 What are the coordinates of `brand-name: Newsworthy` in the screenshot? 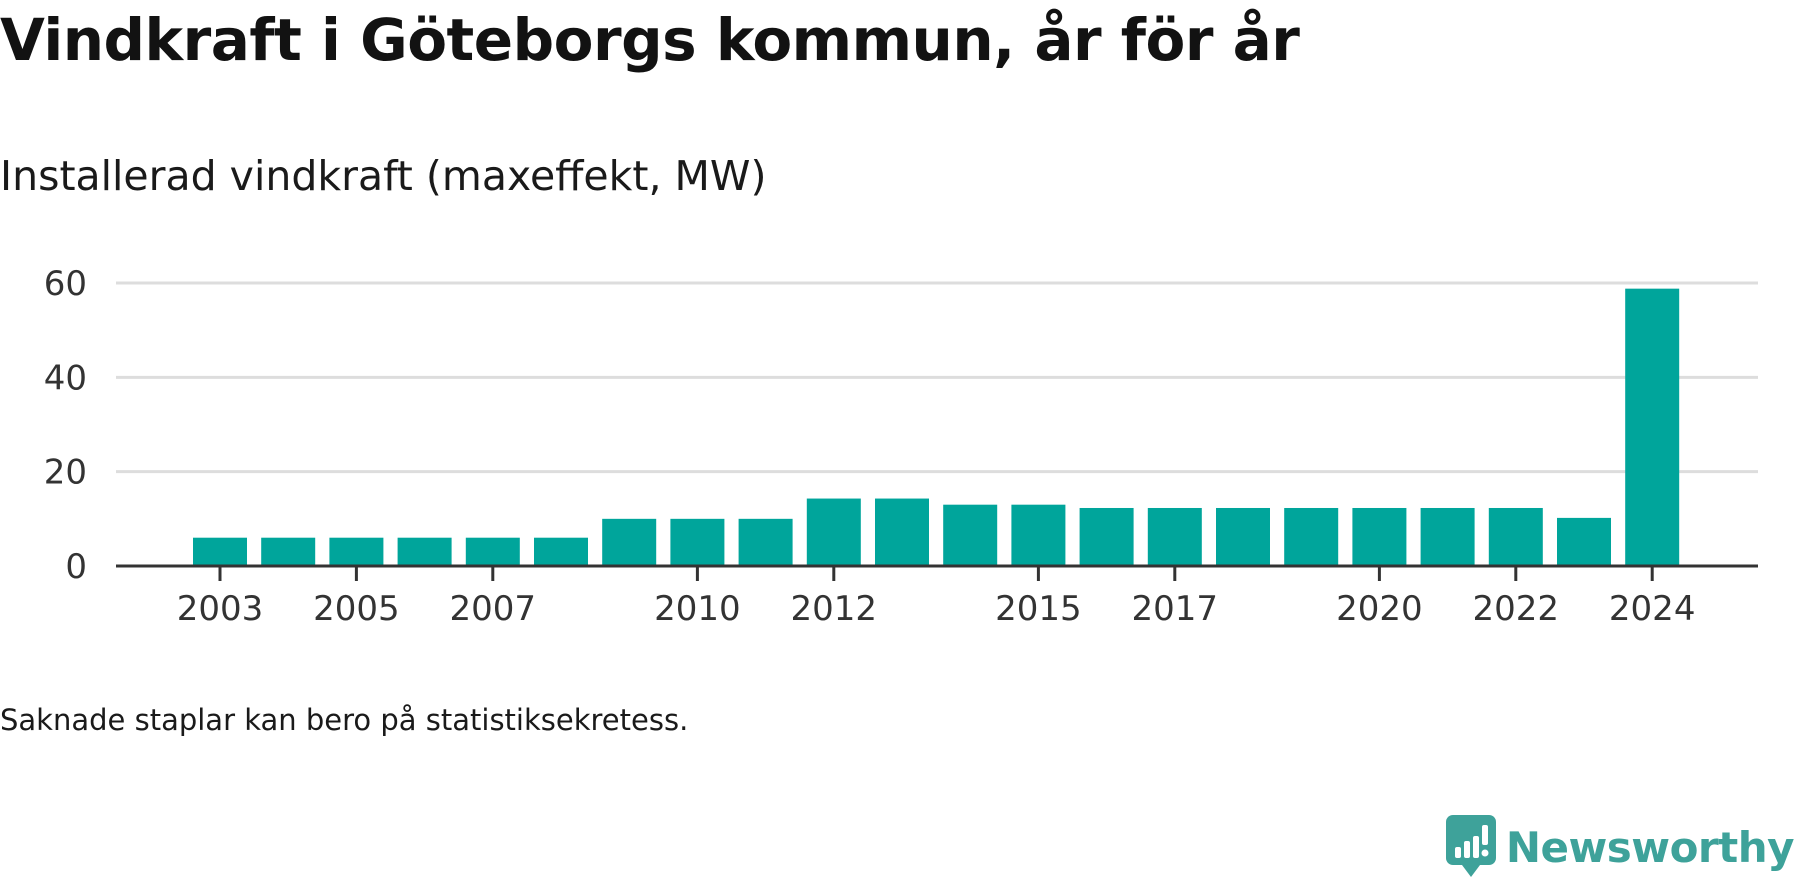 It's located at (1650, 847).